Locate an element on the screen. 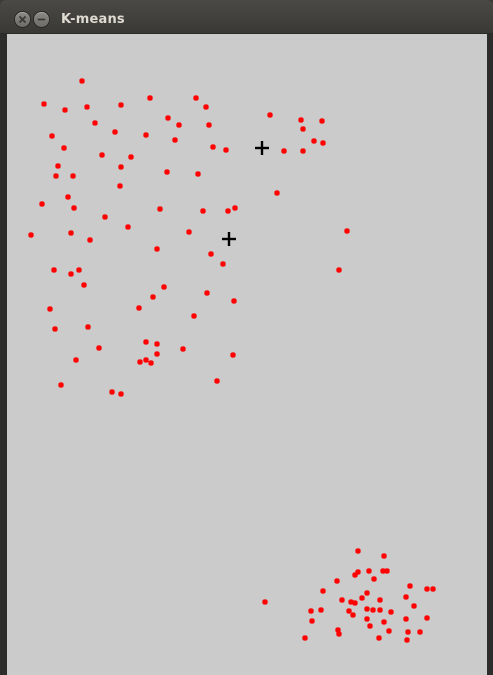 Image resolution: width=493 pixels, height=675 pixels. centroid-marker is located at coordinates (262, 148).